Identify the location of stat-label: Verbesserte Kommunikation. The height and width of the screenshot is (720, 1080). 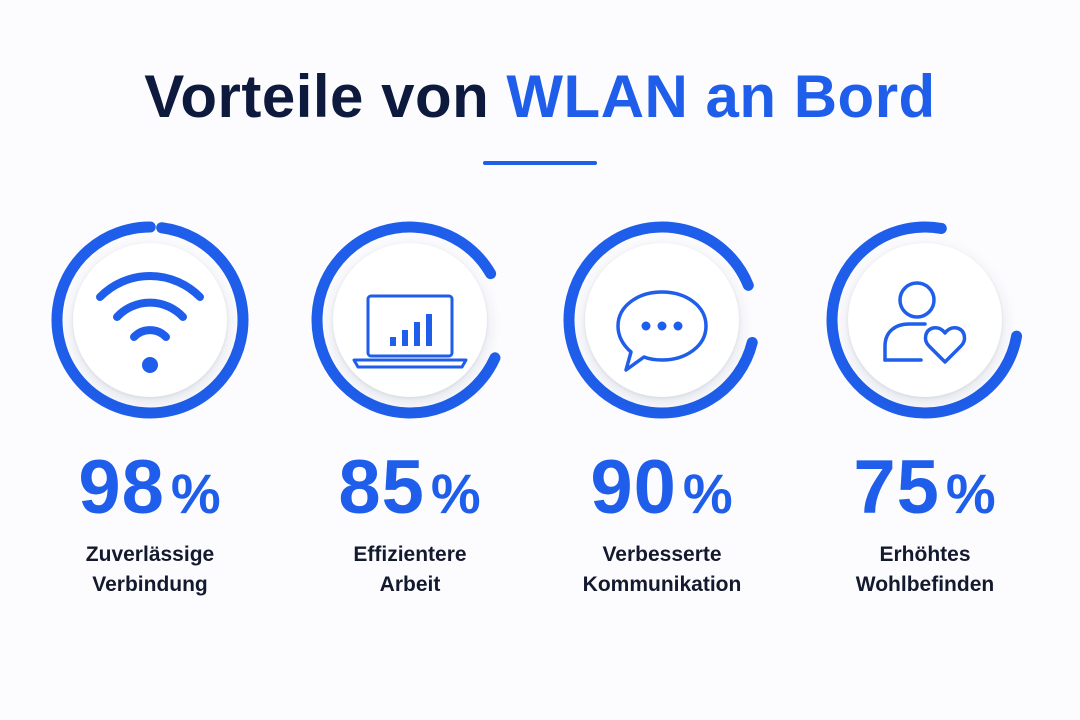
(662, 570).